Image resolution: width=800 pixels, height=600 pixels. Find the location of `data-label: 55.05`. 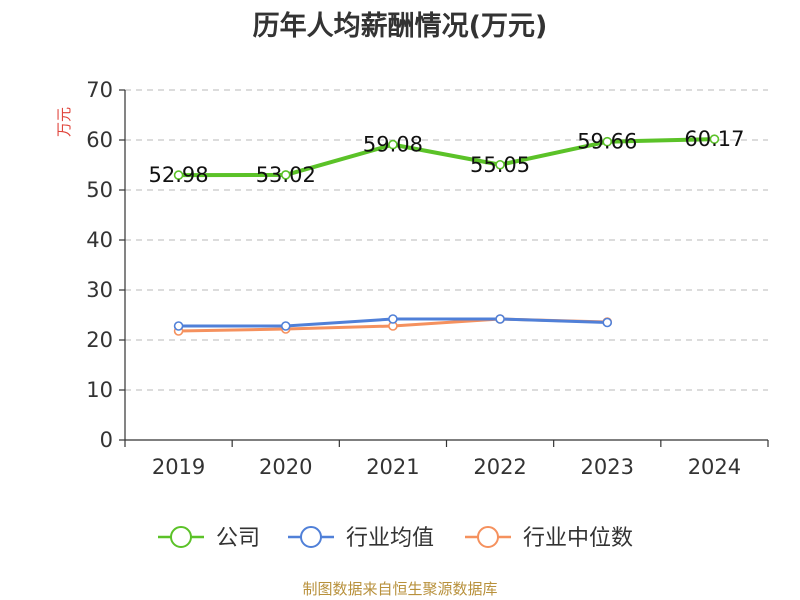

data-label: 55.05 is located at coordinates (500, 165).